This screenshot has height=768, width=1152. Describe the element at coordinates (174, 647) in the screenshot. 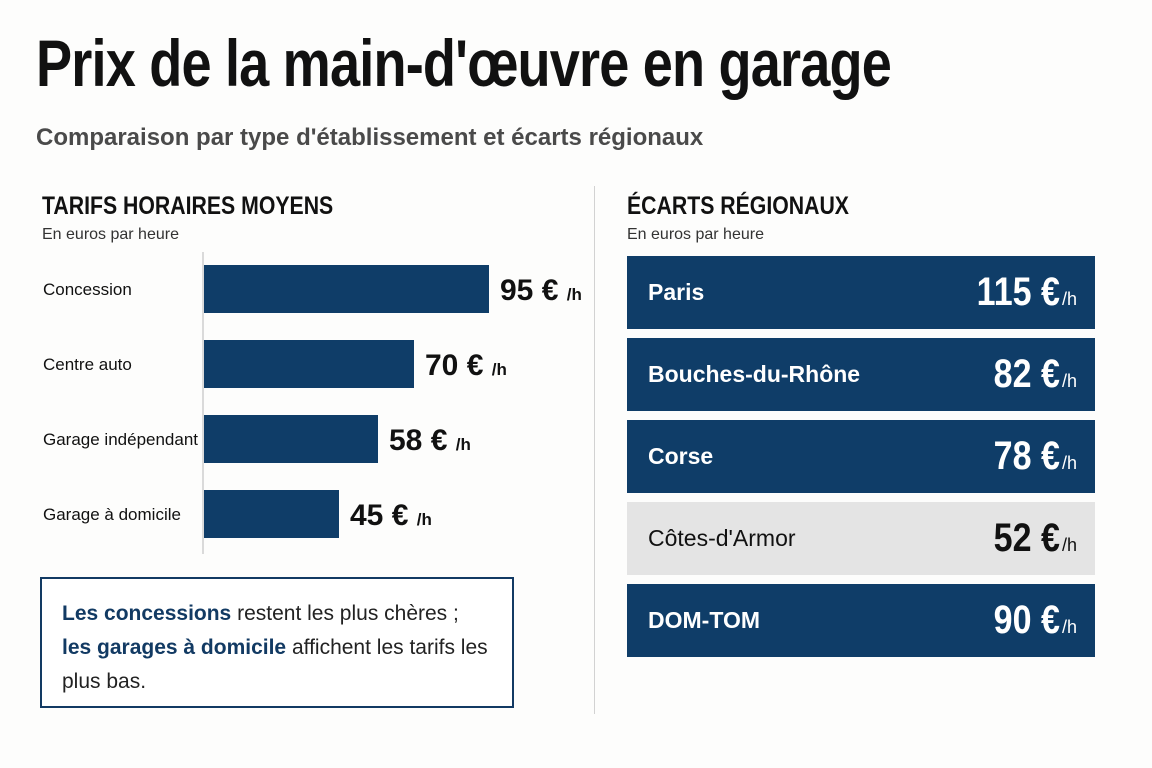

I see `callout-highlight-home-garages: les garages à domicile` at that location.